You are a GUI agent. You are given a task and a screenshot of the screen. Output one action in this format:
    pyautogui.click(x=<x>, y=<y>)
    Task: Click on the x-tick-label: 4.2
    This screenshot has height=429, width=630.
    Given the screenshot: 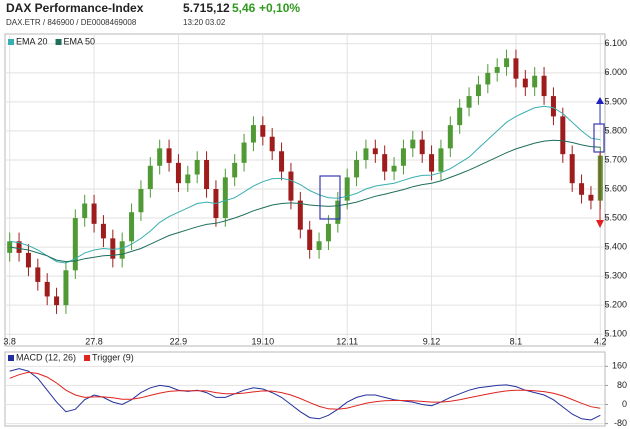 What is the action you would take?
    pyautogui.click(x=600, y=341)
    